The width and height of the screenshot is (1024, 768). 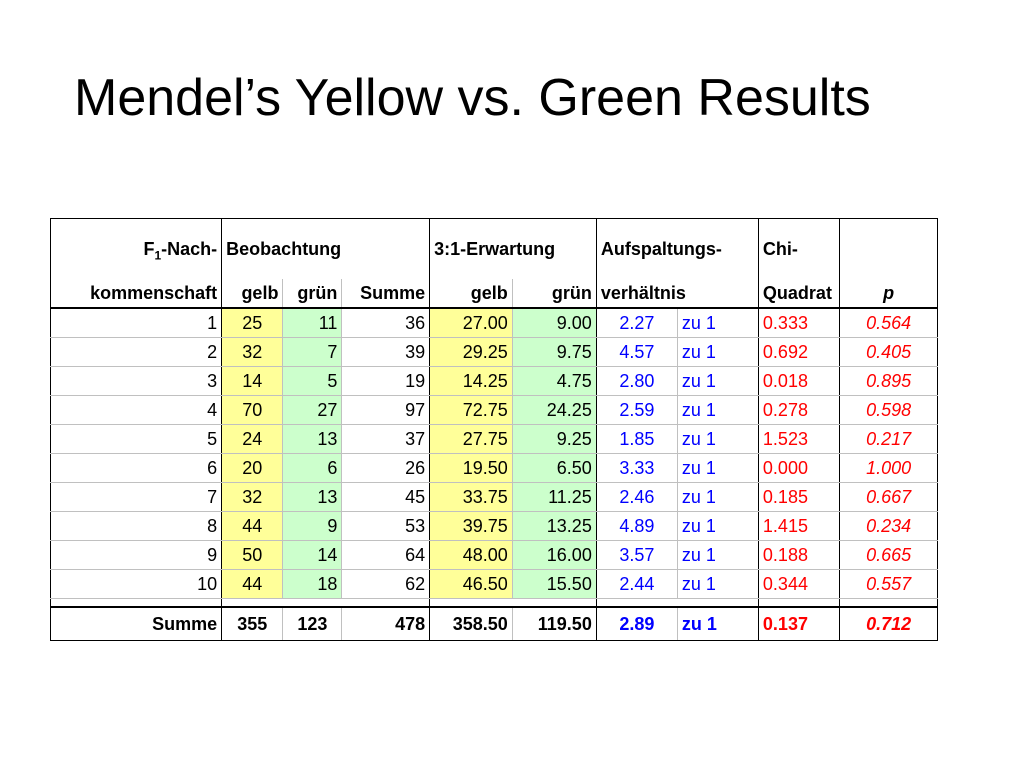 I want to click on cell-offspring: 9, so click(x=136, y=555).